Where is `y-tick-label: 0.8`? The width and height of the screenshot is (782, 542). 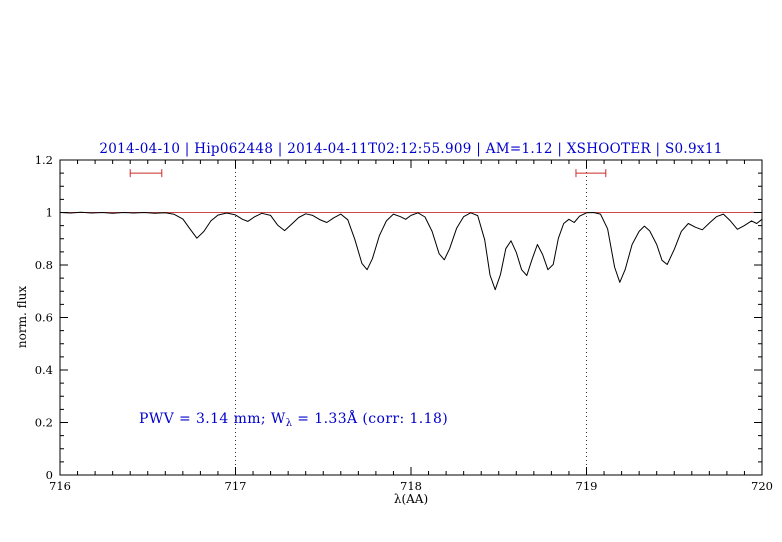 y-tick-label: 0.8 is located at coordinates (44, 265).